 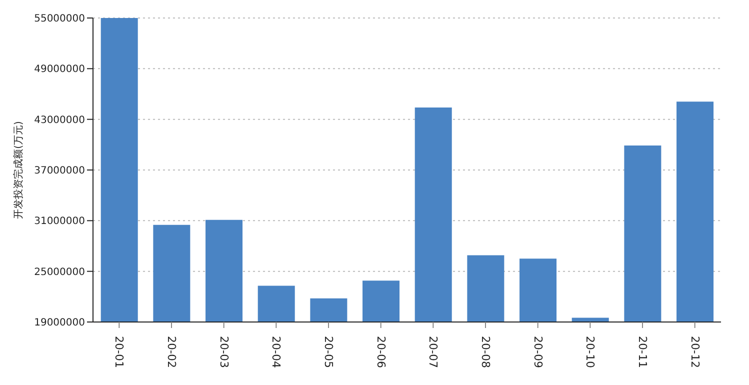 What do you see at coordinates (59, 19) in the screenshot?
I see `y-tick-label: 55000000` at bounding box center [59, 19].